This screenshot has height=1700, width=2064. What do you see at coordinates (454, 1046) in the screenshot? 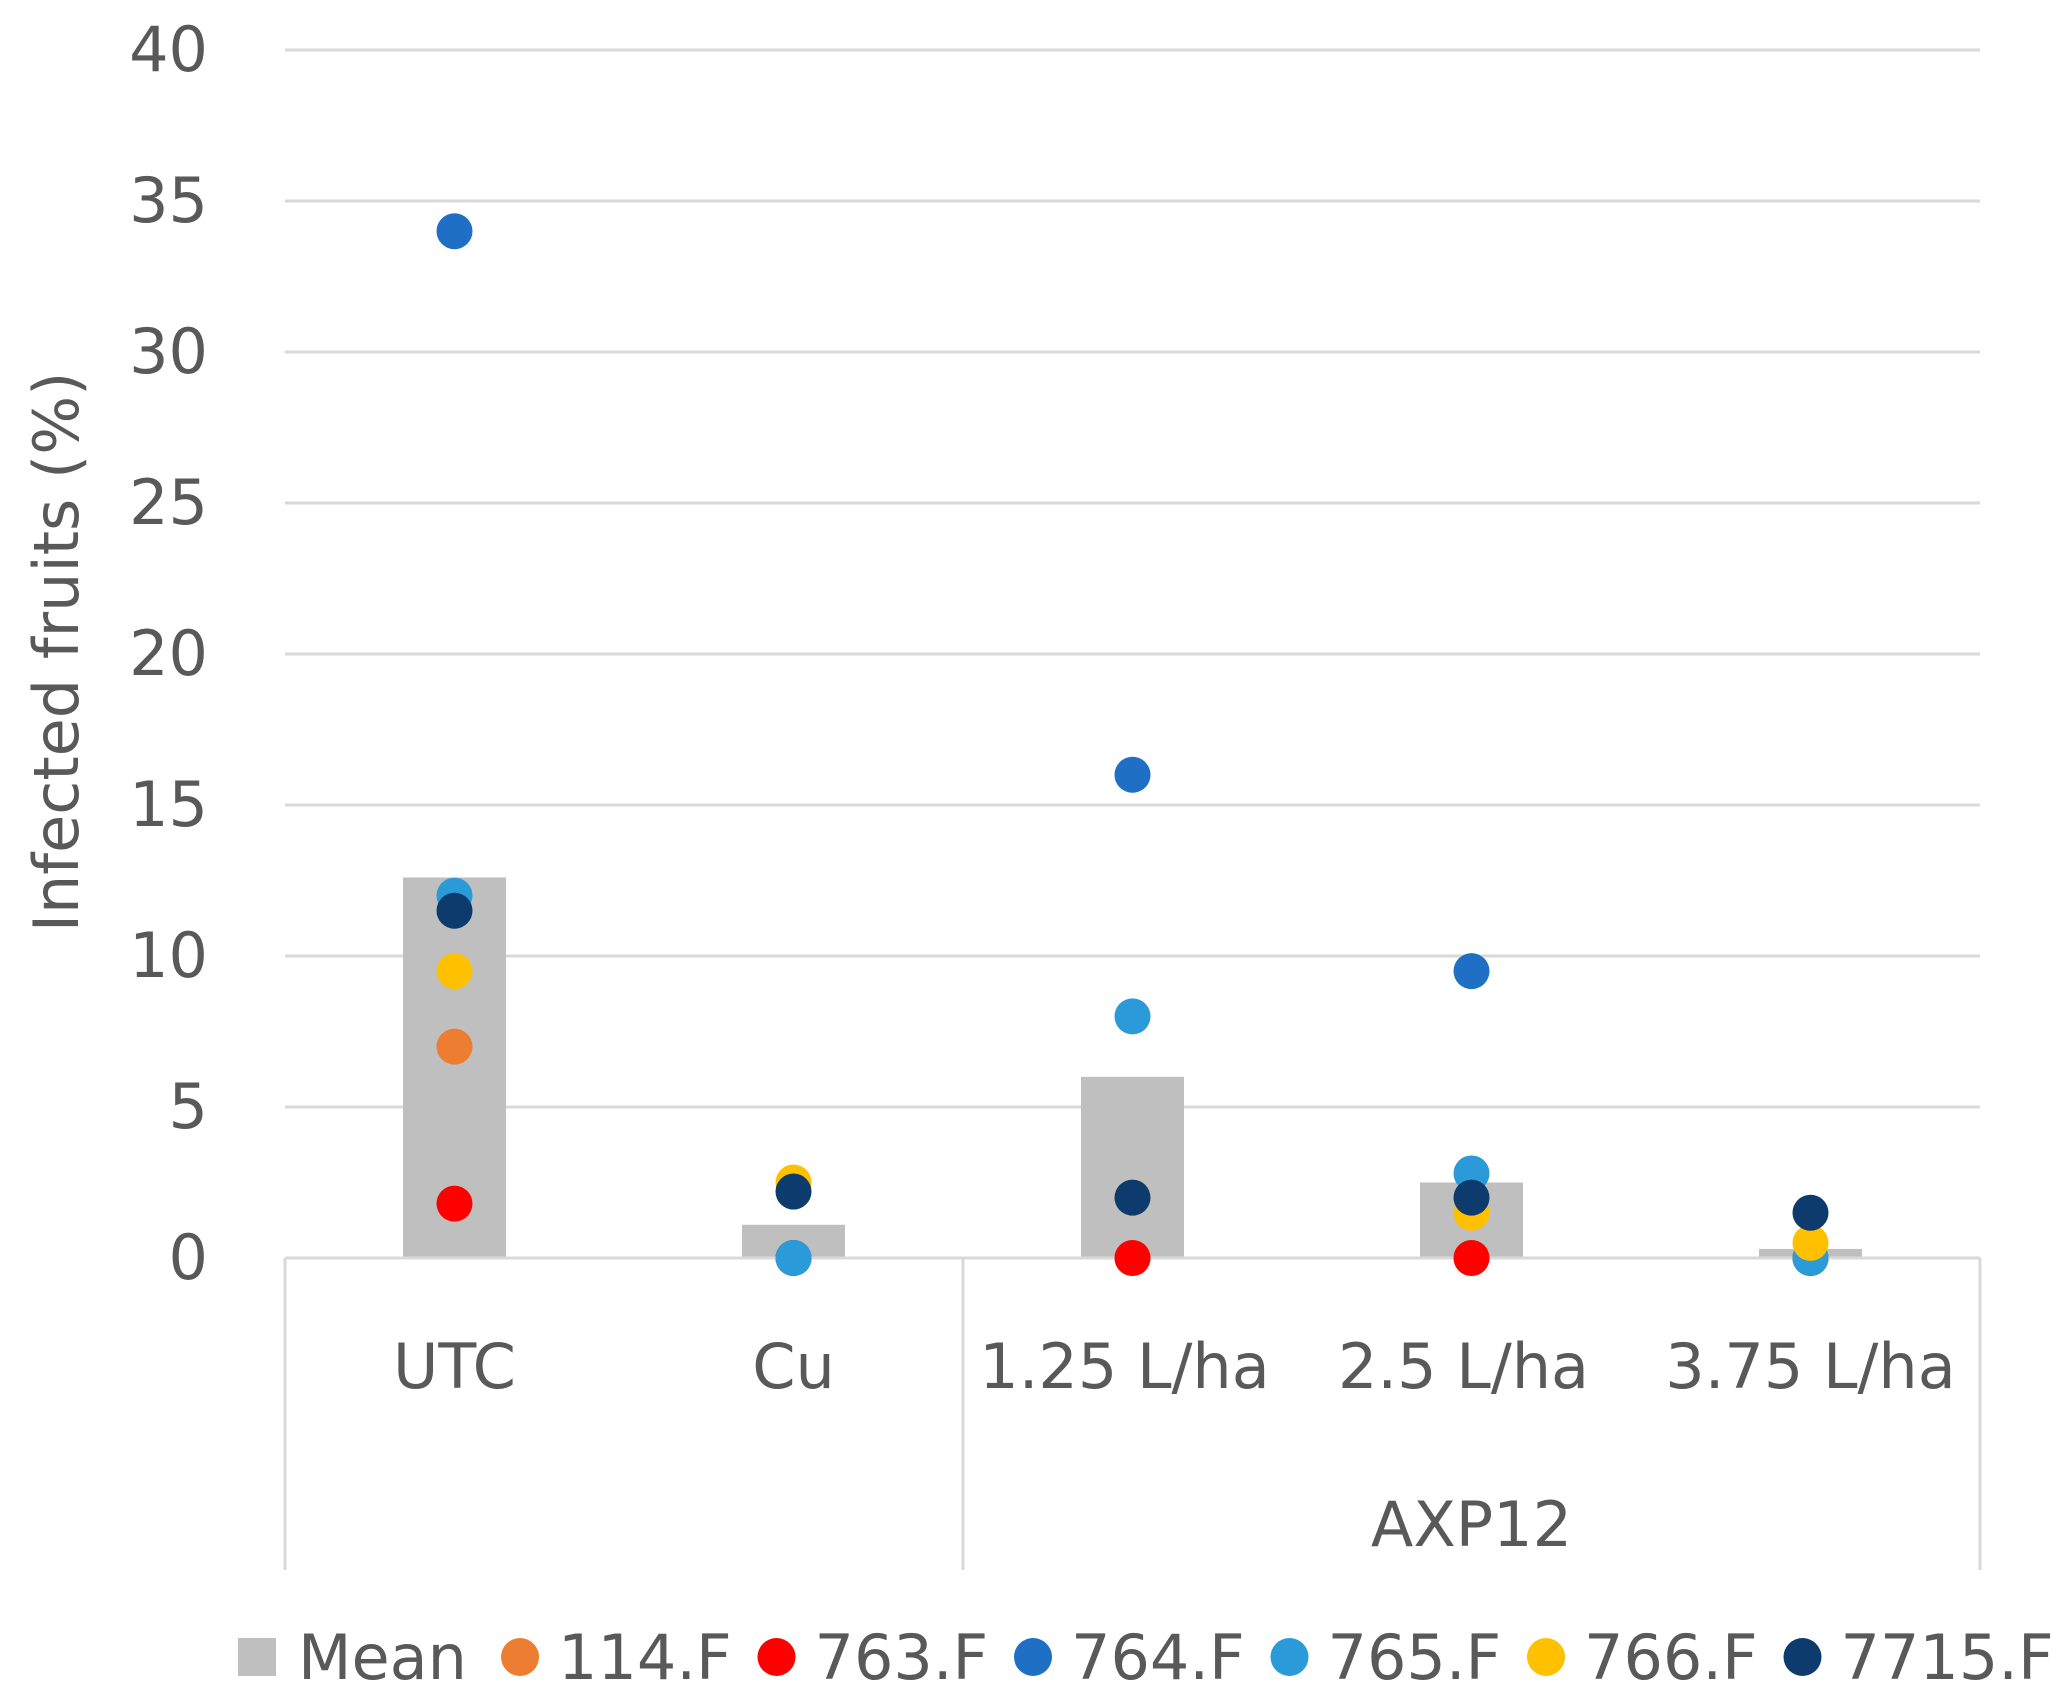
I see `point-114.F` at bounding box center [454, 1046].